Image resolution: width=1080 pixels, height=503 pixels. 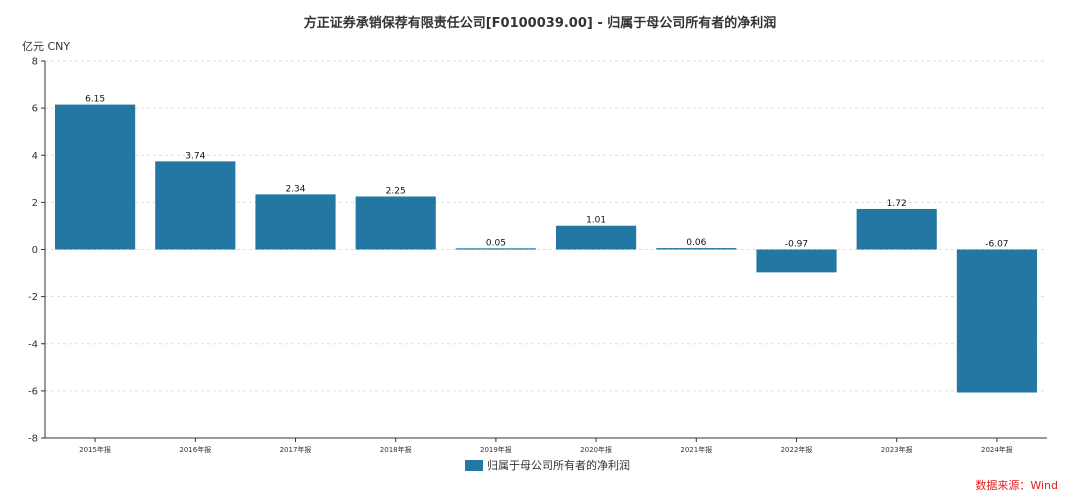 I want to click on legend: 归属于母公司所有者的净利润, so click(x=547, y=465).